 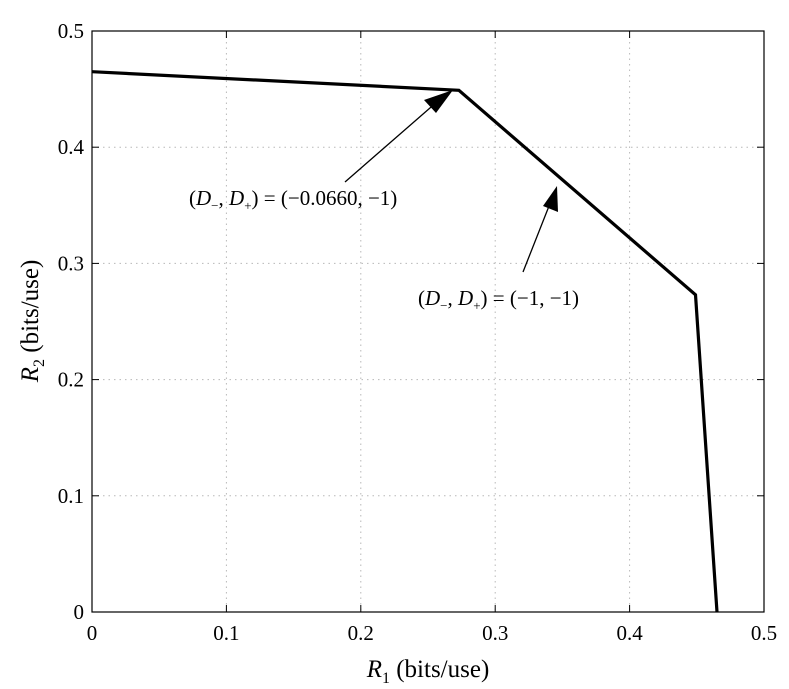 What do you see at coordinates (629, 633) in the screenshot?
I see `x-tick-label: 0.4` at bounding box center [629, 633].